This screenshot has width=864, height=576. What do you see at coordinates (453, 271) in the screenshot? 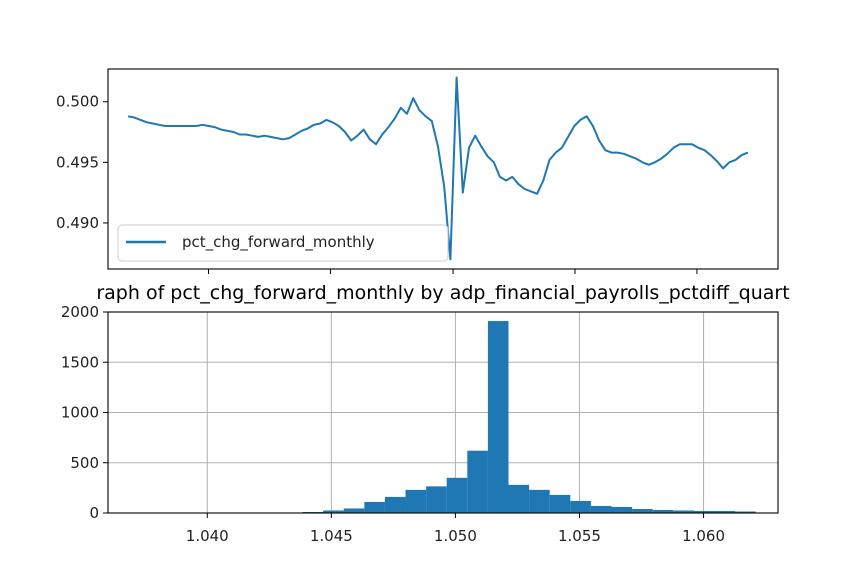
I see `line-x-axis` at bounding box center [453, 271].